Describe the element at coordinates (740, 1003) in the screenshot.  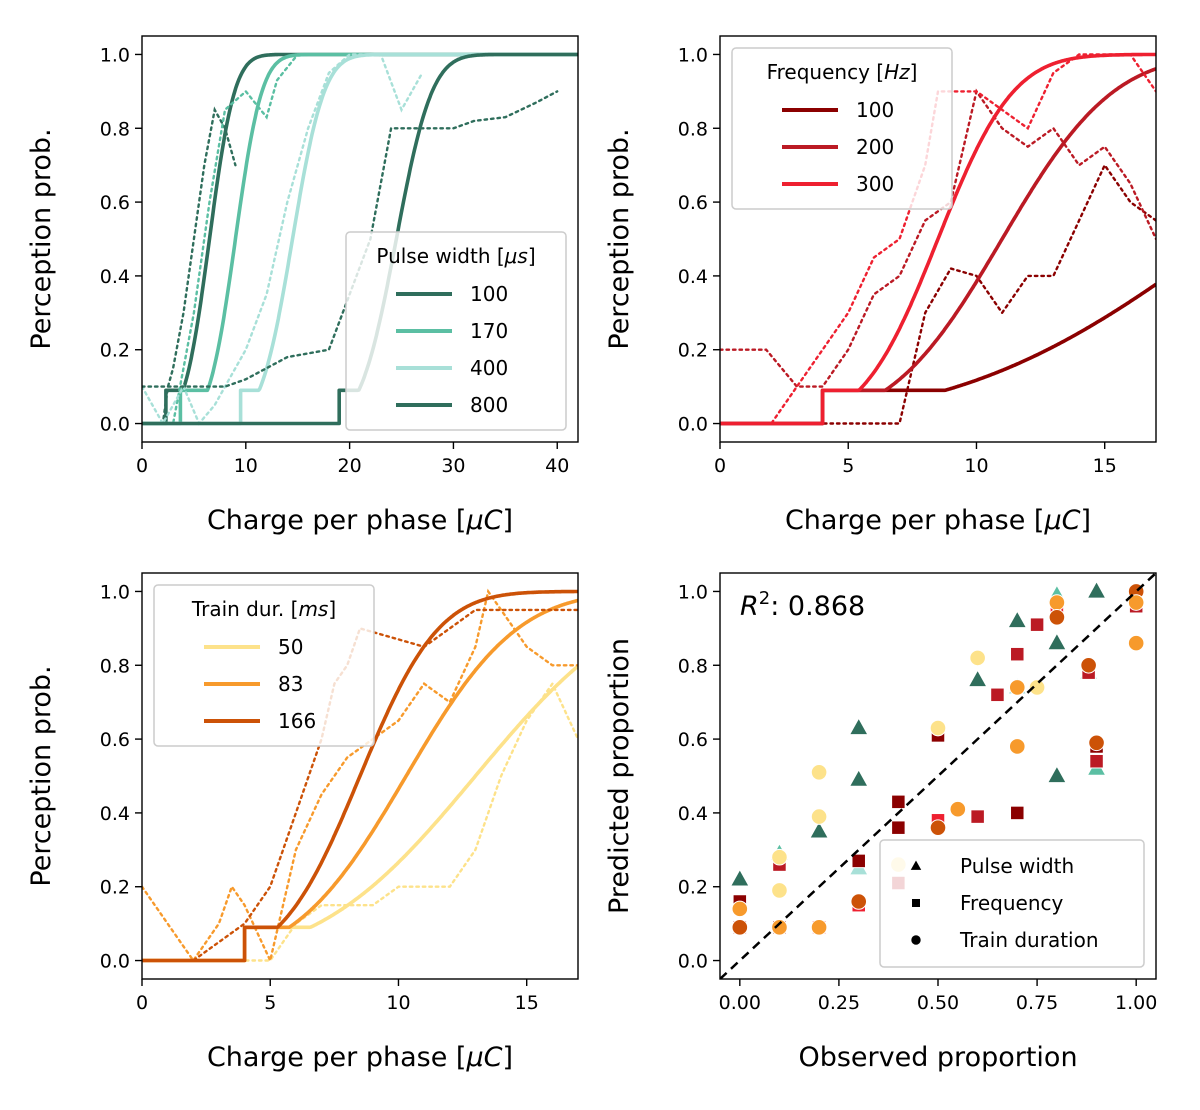
I see `x-tick-label: 0.00` at that location.